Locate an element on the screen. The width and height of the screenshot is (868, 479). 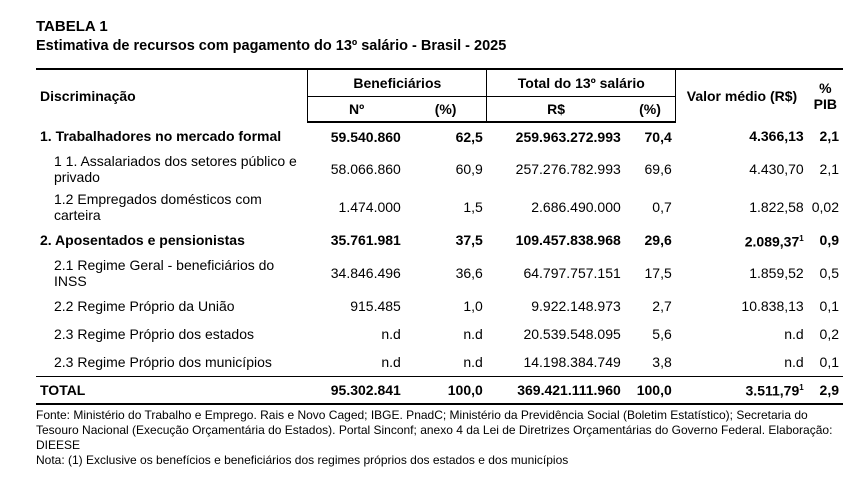
cell: 2.686.490.000 is located at coordinates (556, 207).